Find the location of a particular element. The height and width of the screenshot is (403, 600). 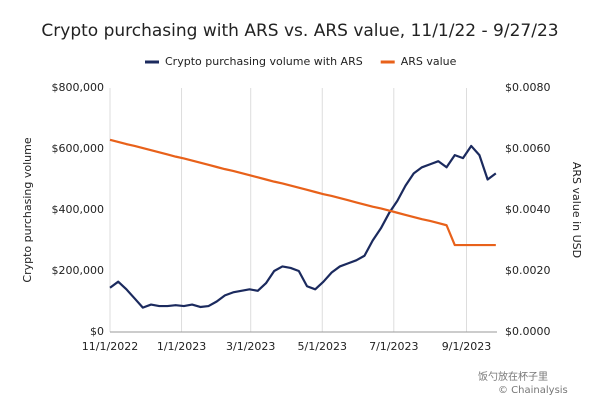

y2-tick-label: $0.0000 is located at coordinates (528, 331).